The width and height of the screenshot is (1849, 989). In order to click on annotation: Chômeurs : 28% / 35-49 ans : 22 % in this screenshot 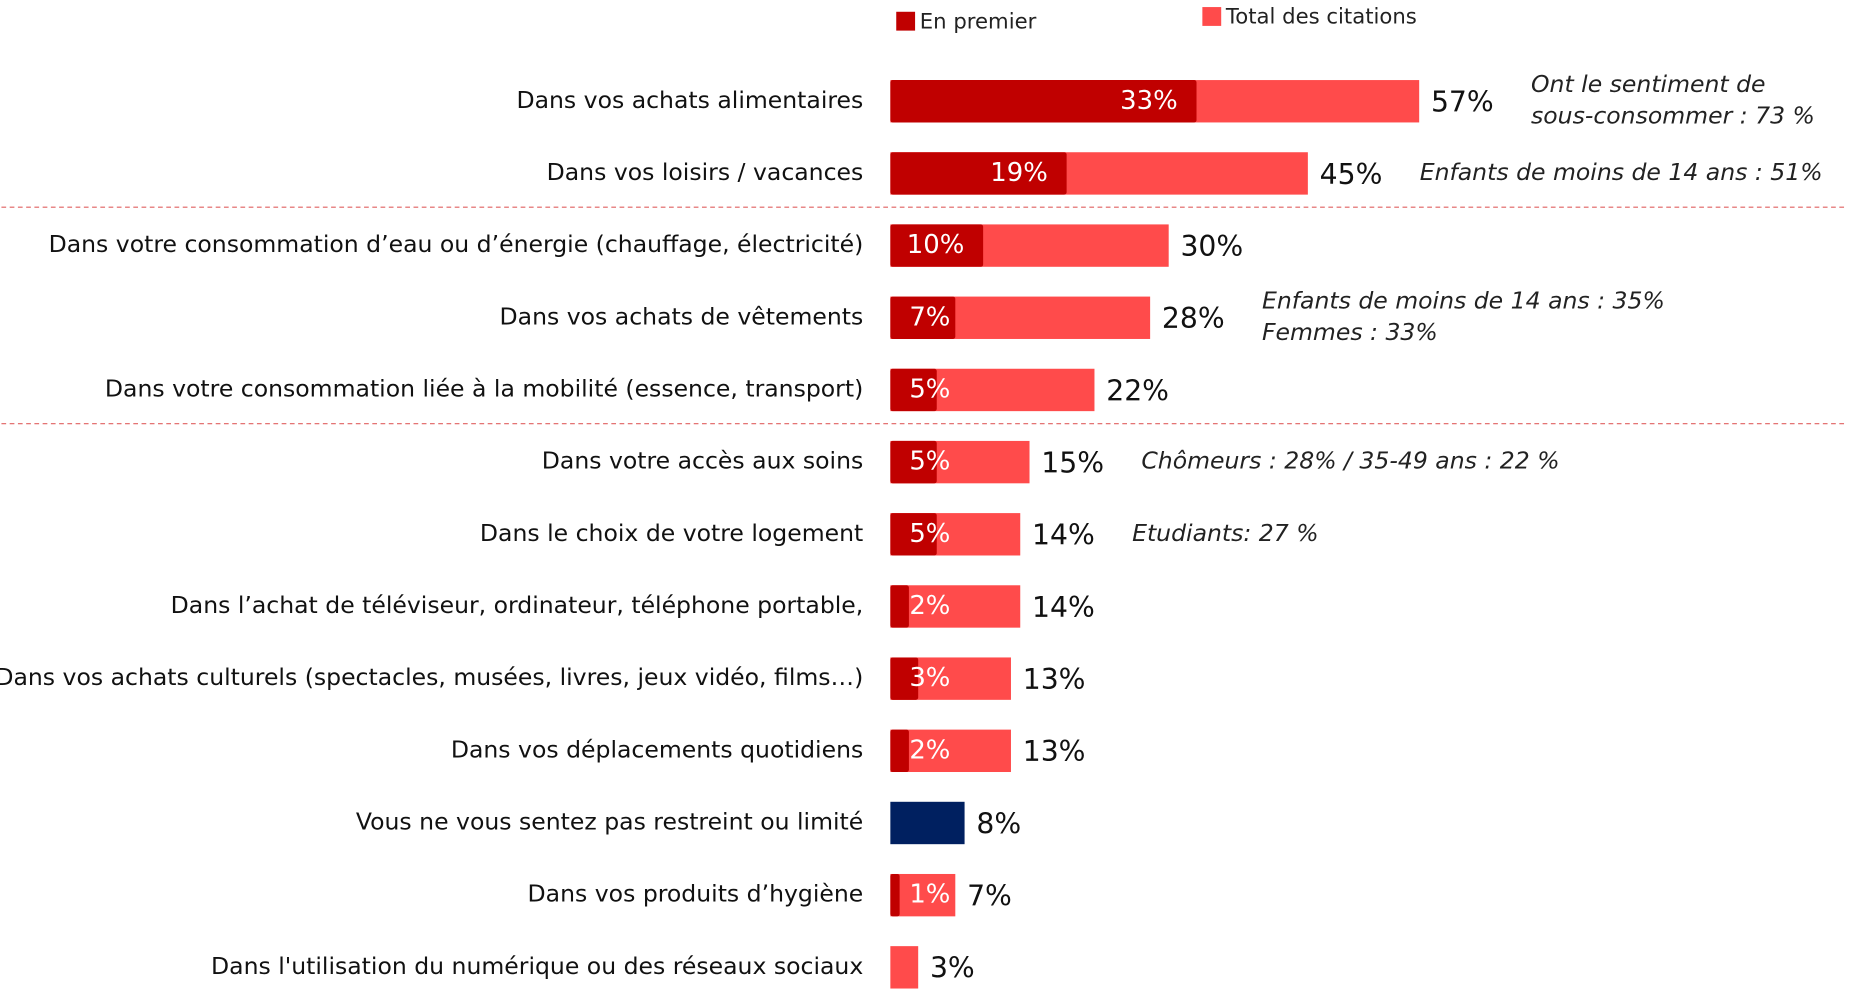, I will do `click(1350, 461)`.